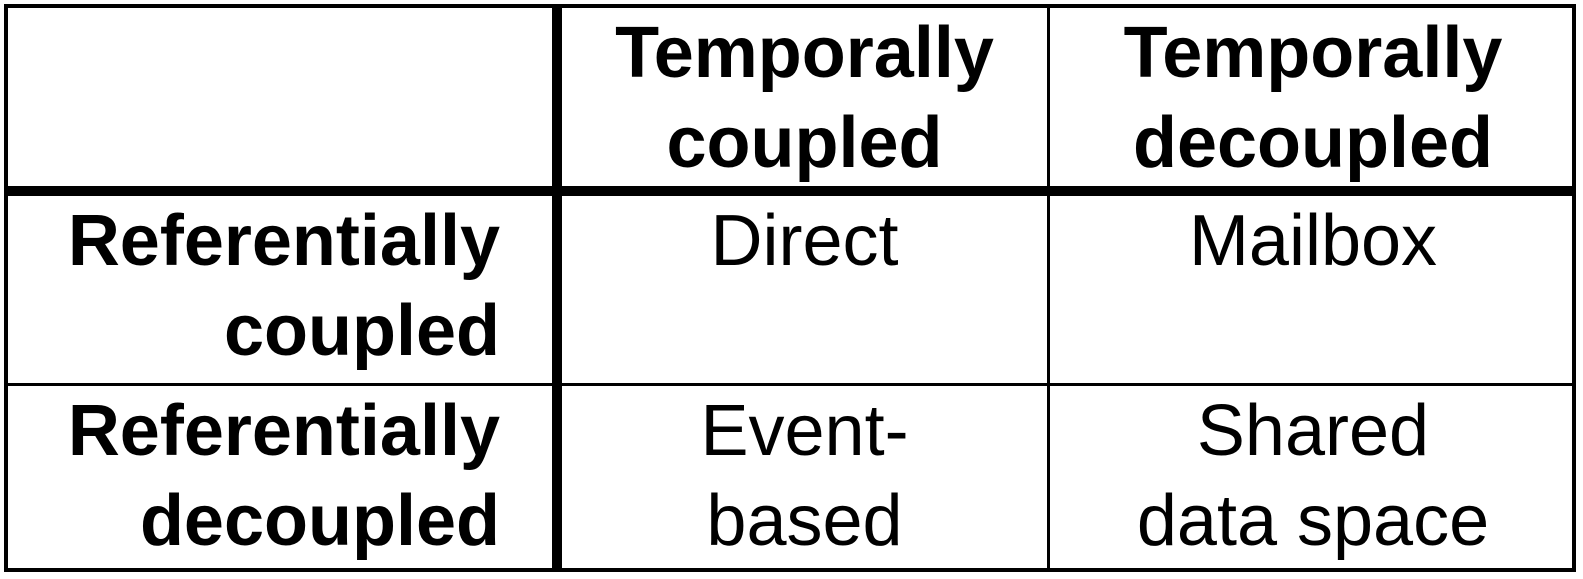  I want to click on cell-direct: Direct, so click(804, 289).